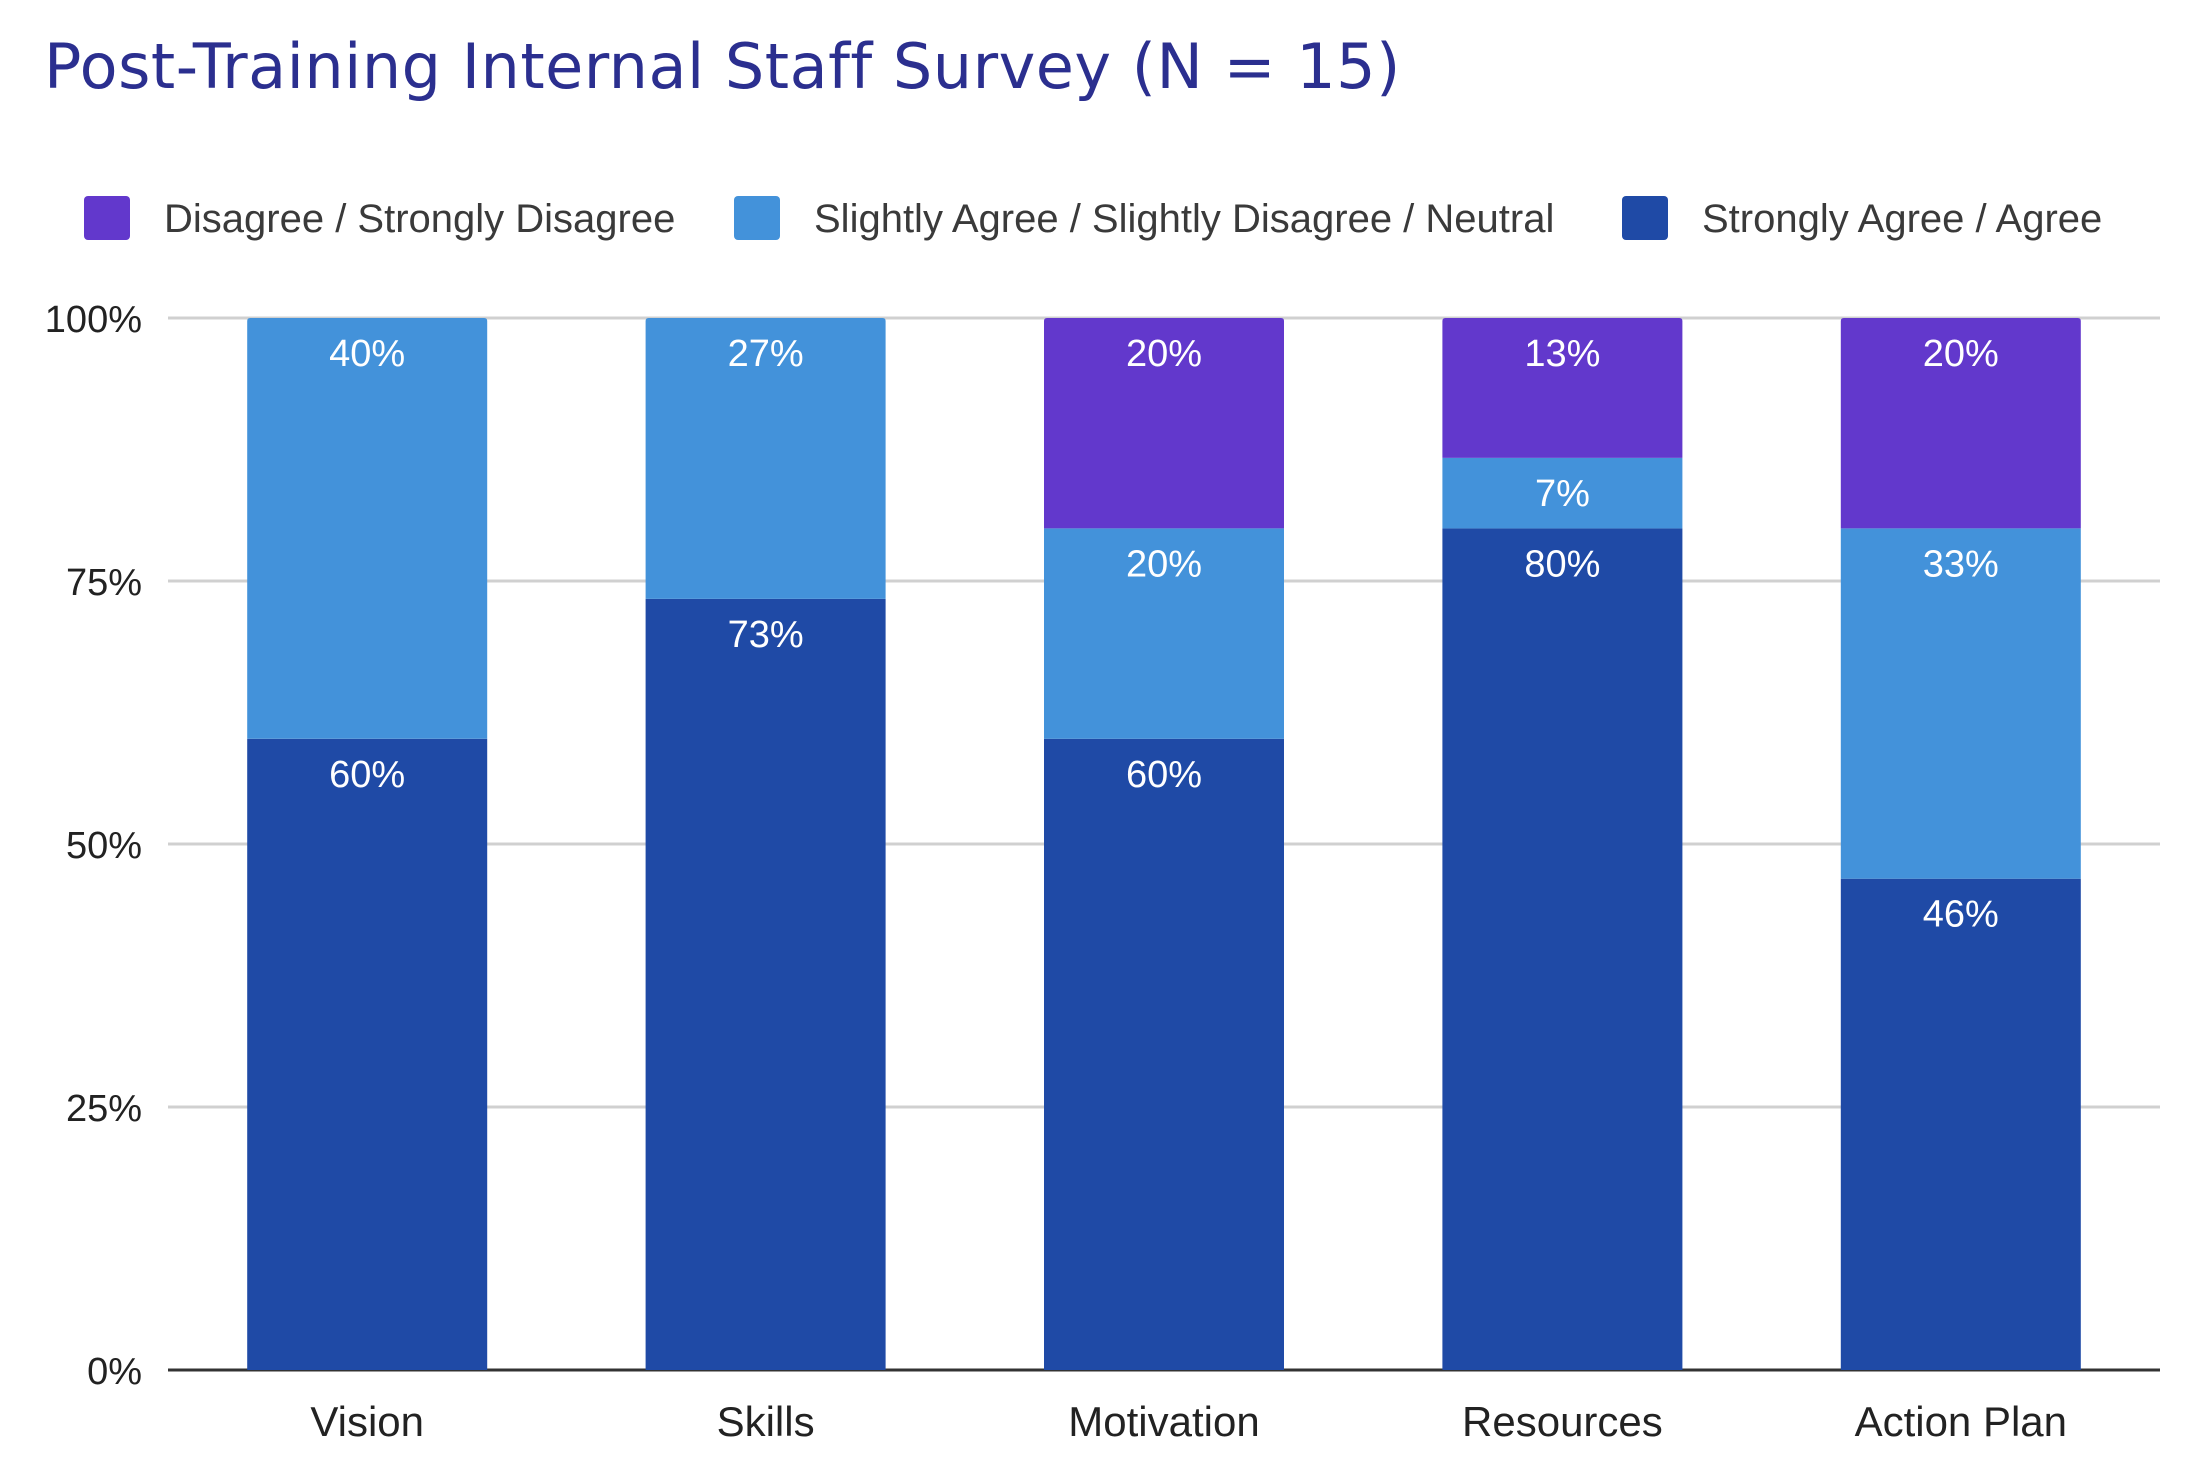  I want to click on y-tick-label: 75%, so click(104, 583).